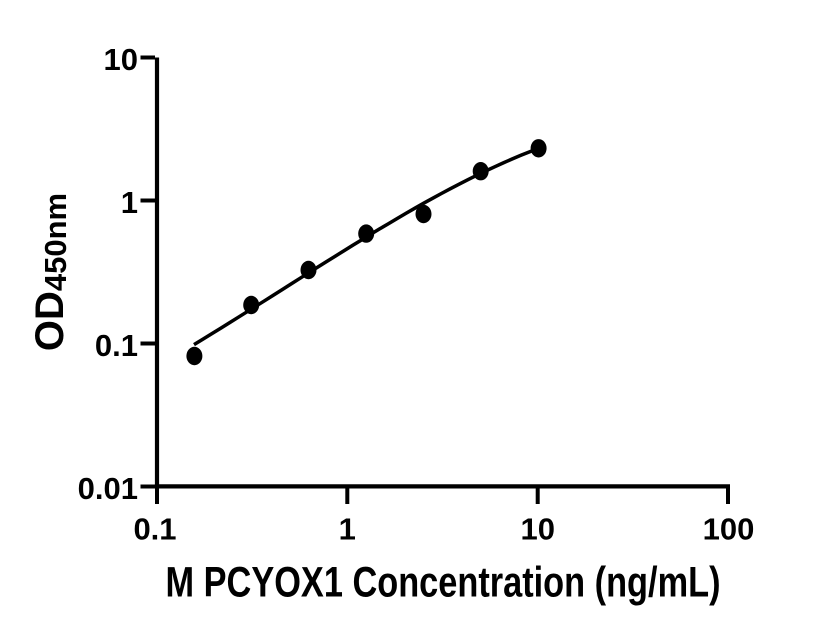 The width and height of the screenshot is (816, 640). What do you see at coordinates (108, 488) in the screenshot?
I see `svg-text: 0.01` at bounding box center [108, 488].